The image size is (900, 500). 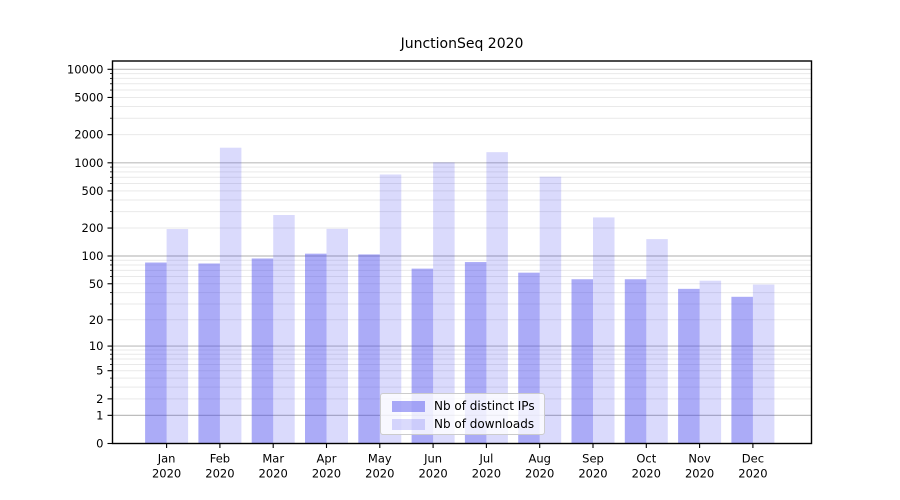 I want to click on bar-downloads-may, so click(x=390, y=309).